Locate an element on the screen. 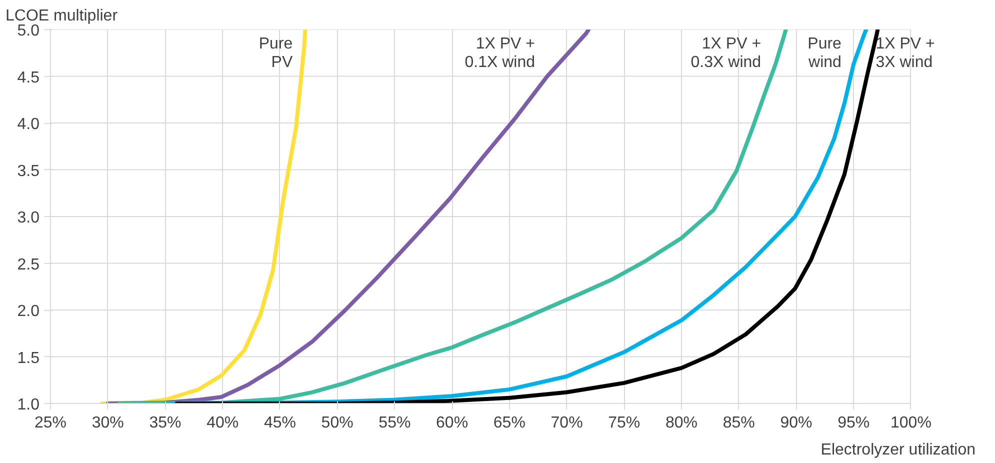  x-axis-title: Electrolyzer utilization is located at coordinates (898, 450).